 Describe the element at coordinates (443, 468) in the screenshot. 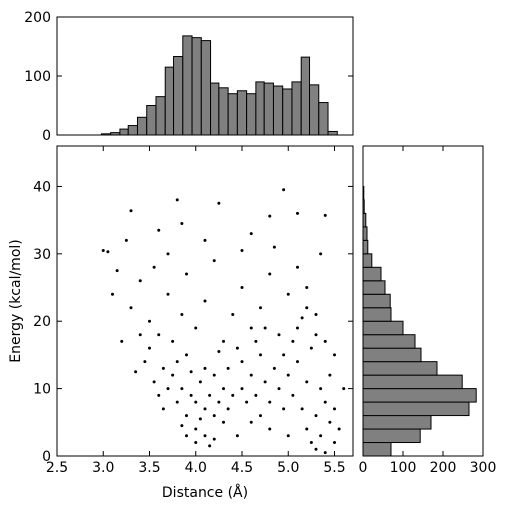

I see `x-tick-label: 200` at that location.